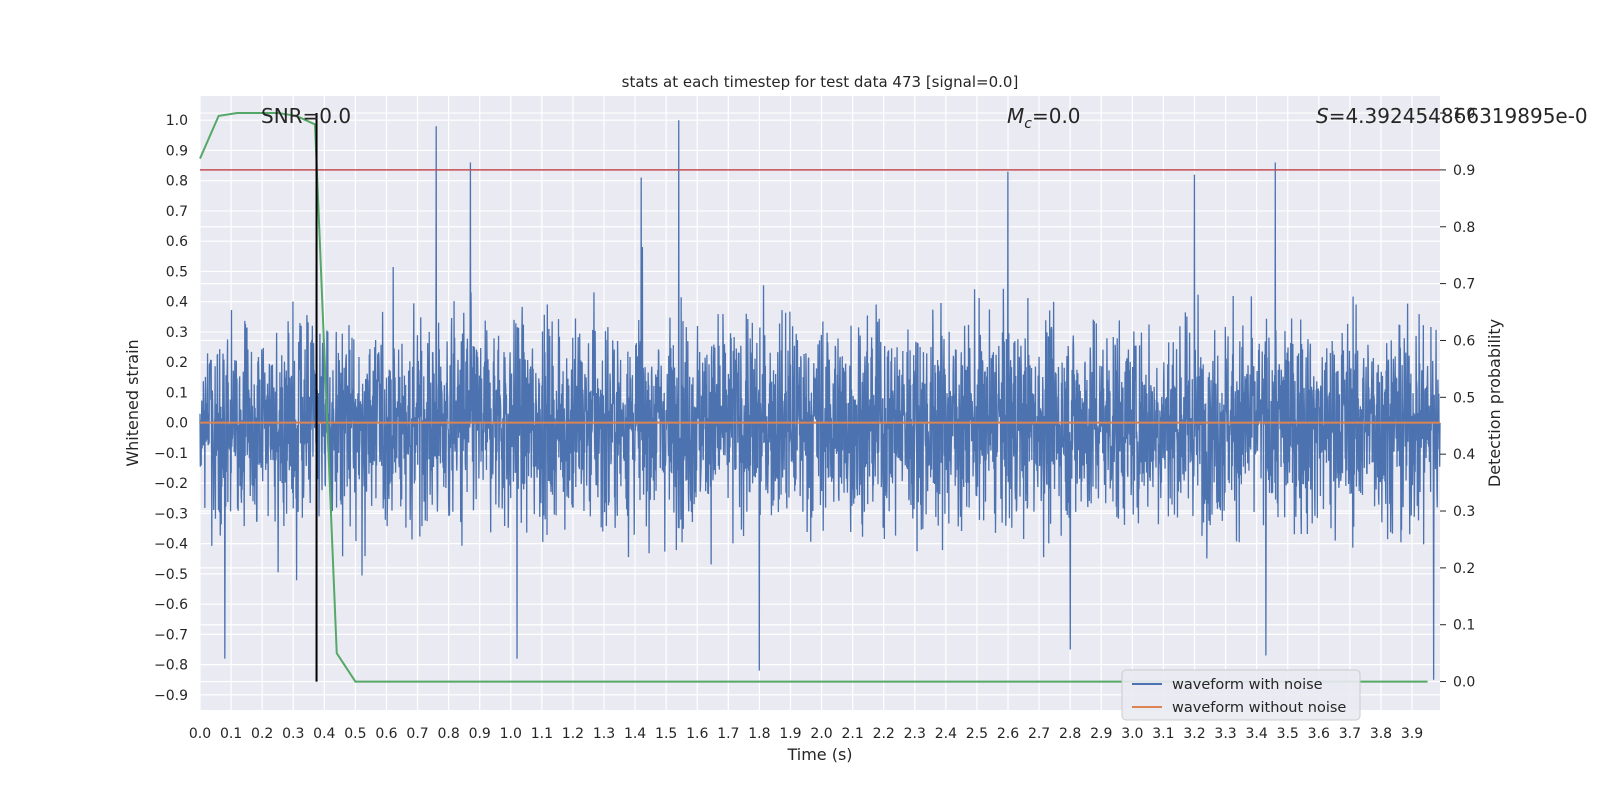 The height and width of the screenshot is (800, 1600). What do you see at coordinates (171, 605) in the screenshot?
I see `y-tick-label: −0.6` at bounding box center [171, 605].